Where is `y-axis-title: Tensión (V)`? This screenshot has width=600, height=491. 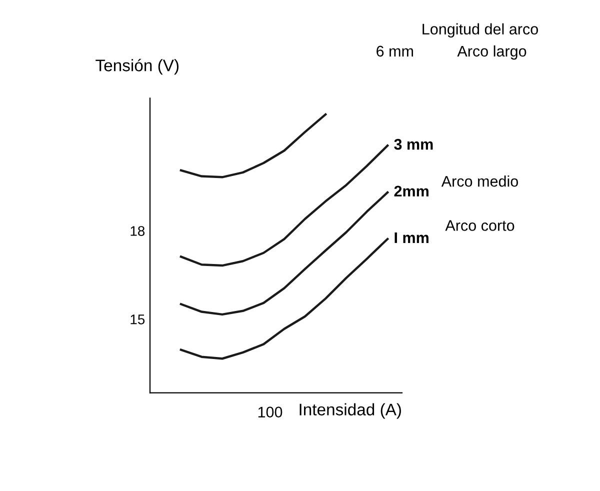
y-axis-title: Tensión (V) is located at coordinates (137, 66).